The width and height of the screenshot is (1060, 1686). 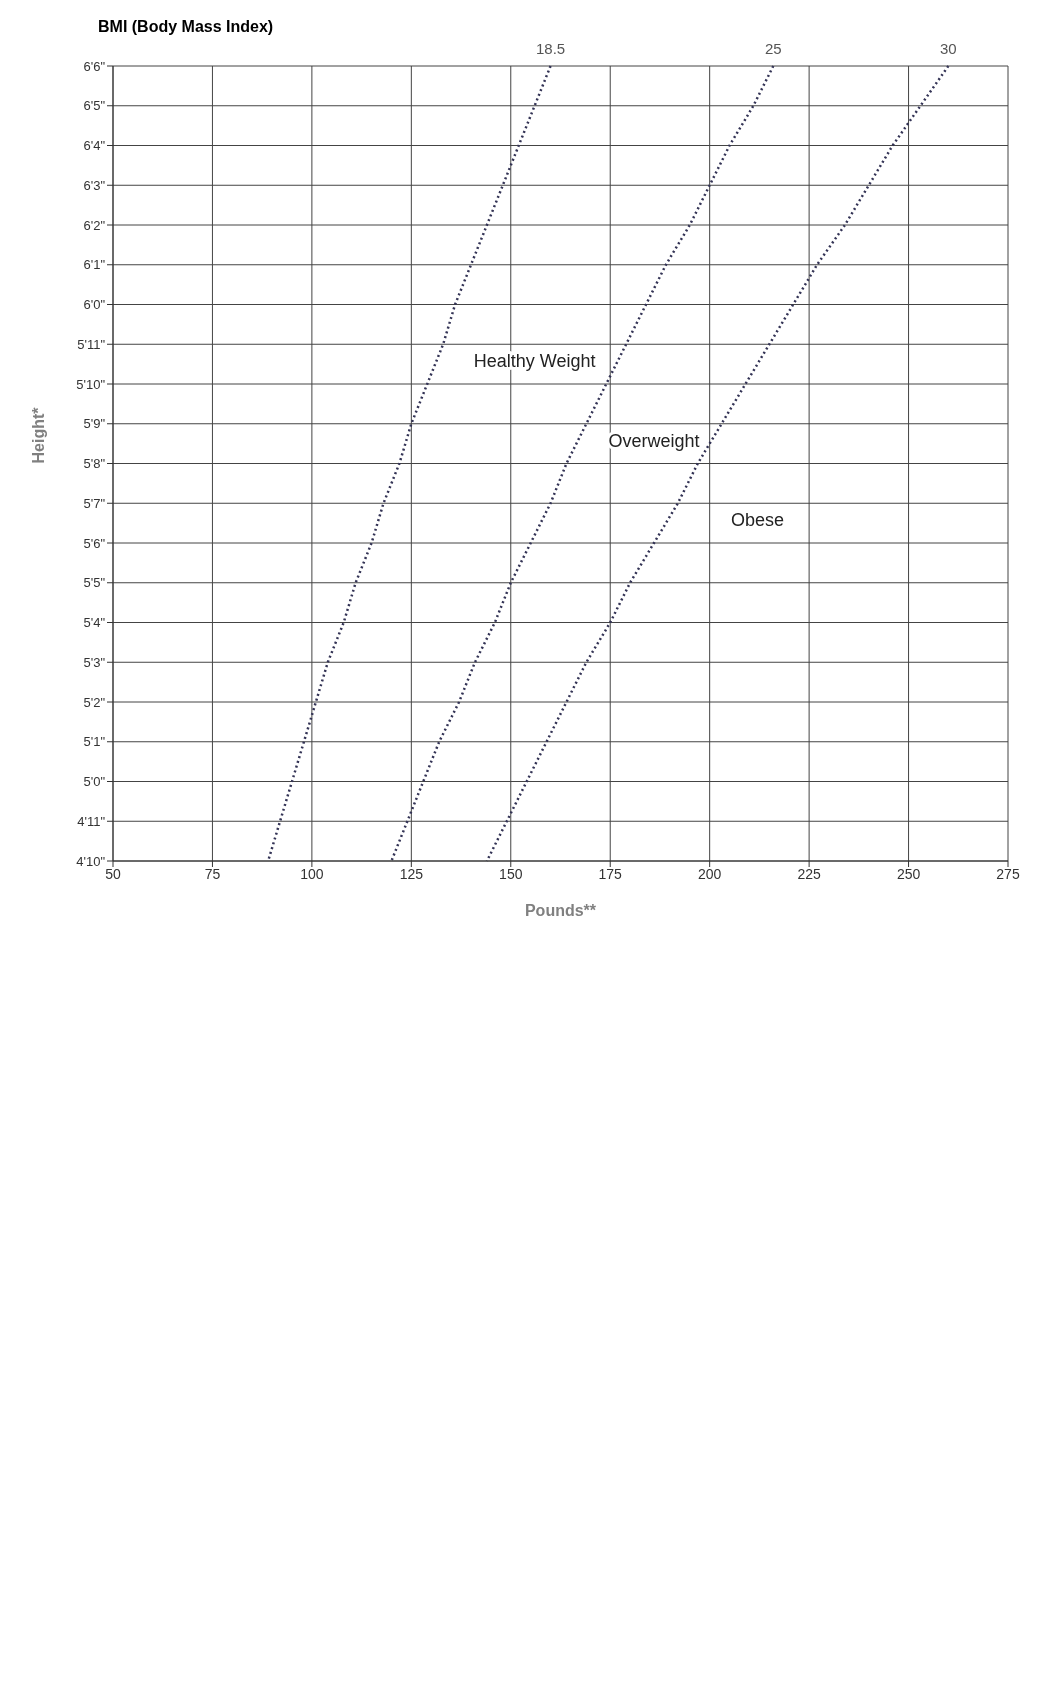 What do you see at coordinates (773, 48) in the screenshot?
I see `series-label: 25` at bounding box center [773, 48].